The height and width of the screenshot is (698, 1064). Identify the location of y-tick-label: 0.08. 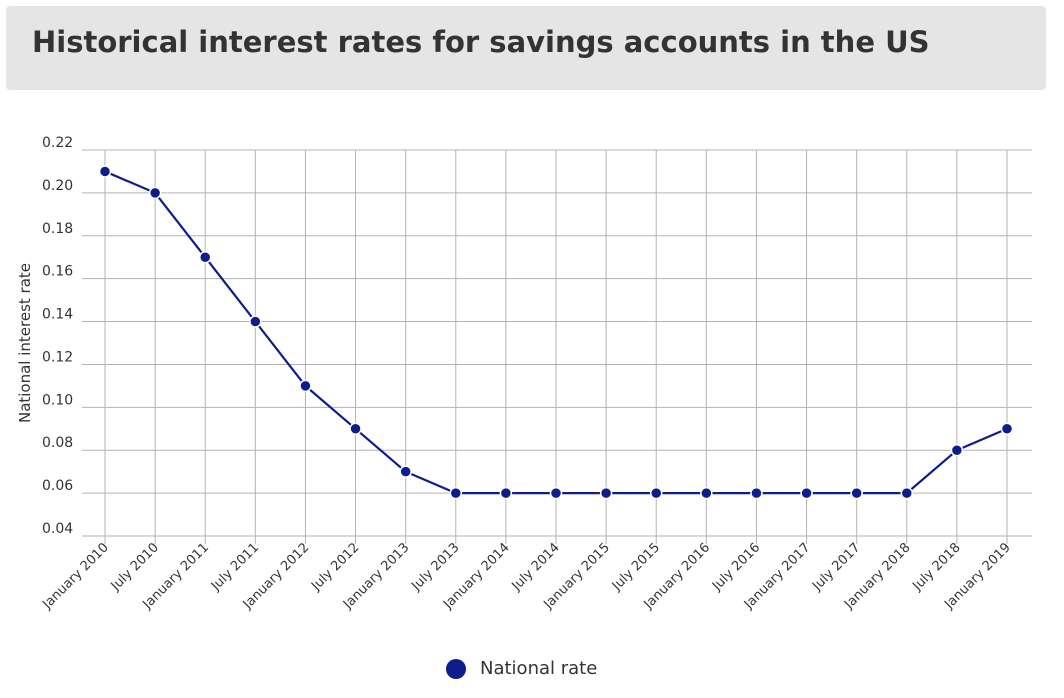
(57, 443).